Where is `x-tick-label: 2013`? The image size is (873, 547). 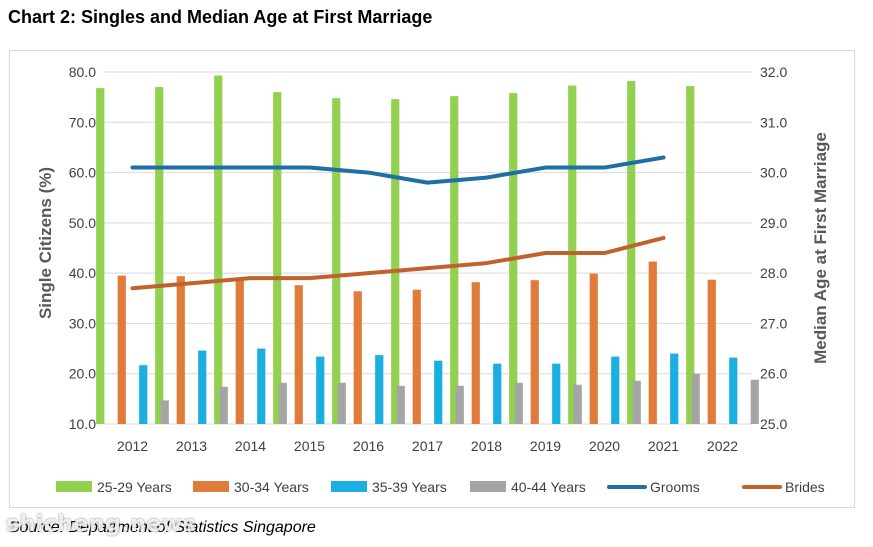 x-tick-label: 2013 is located at coordinates (191, 446).